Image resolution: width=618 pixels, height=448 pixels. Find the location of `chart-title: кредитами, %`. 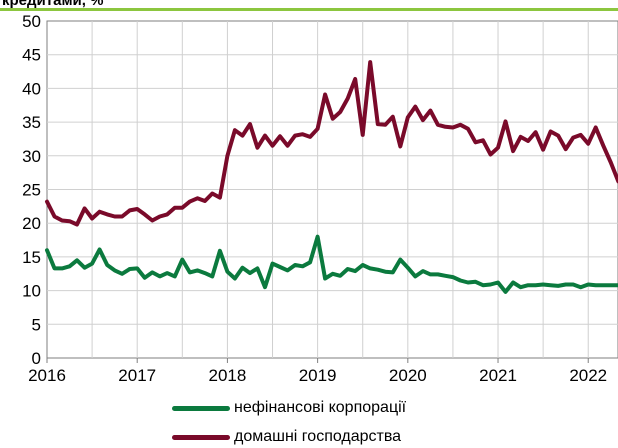

chart-title: кредитами, % is located at coordinates (53, 4).